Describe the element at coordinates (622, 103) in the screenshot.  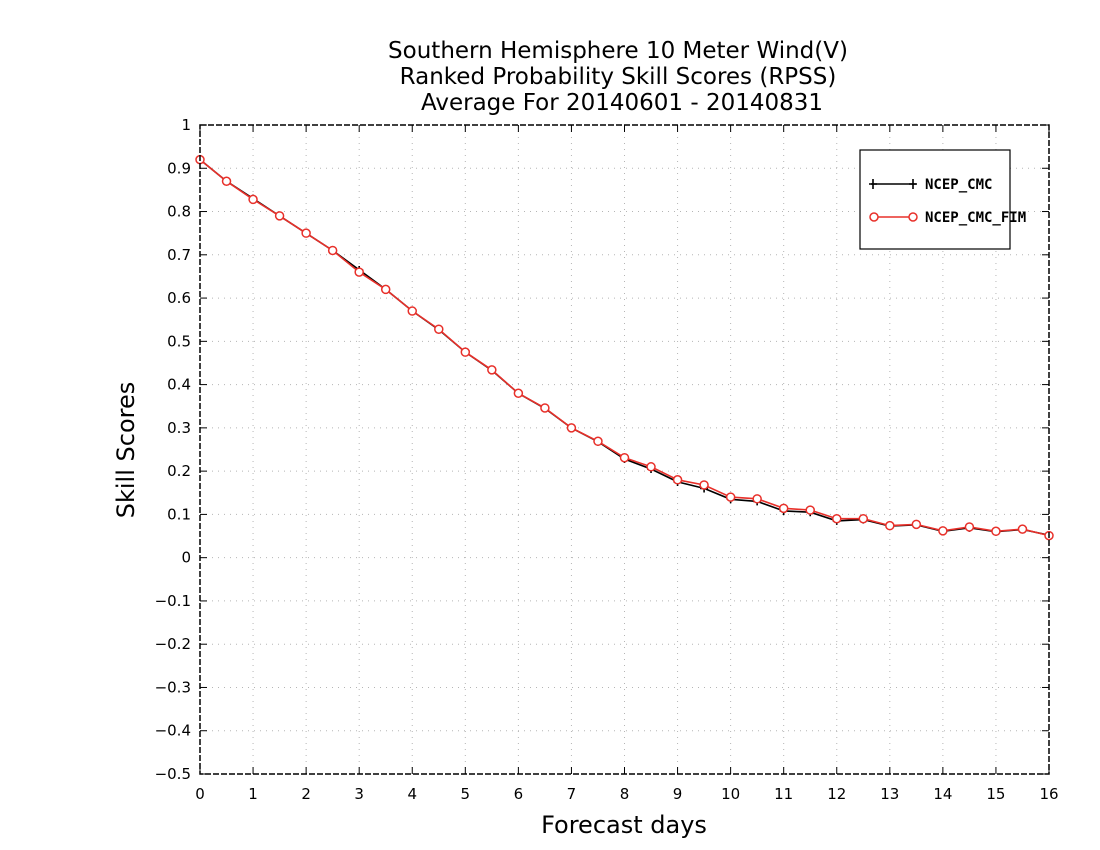
I see `chart-title-line-3: Average For 20140601 - 20140831` at that location.